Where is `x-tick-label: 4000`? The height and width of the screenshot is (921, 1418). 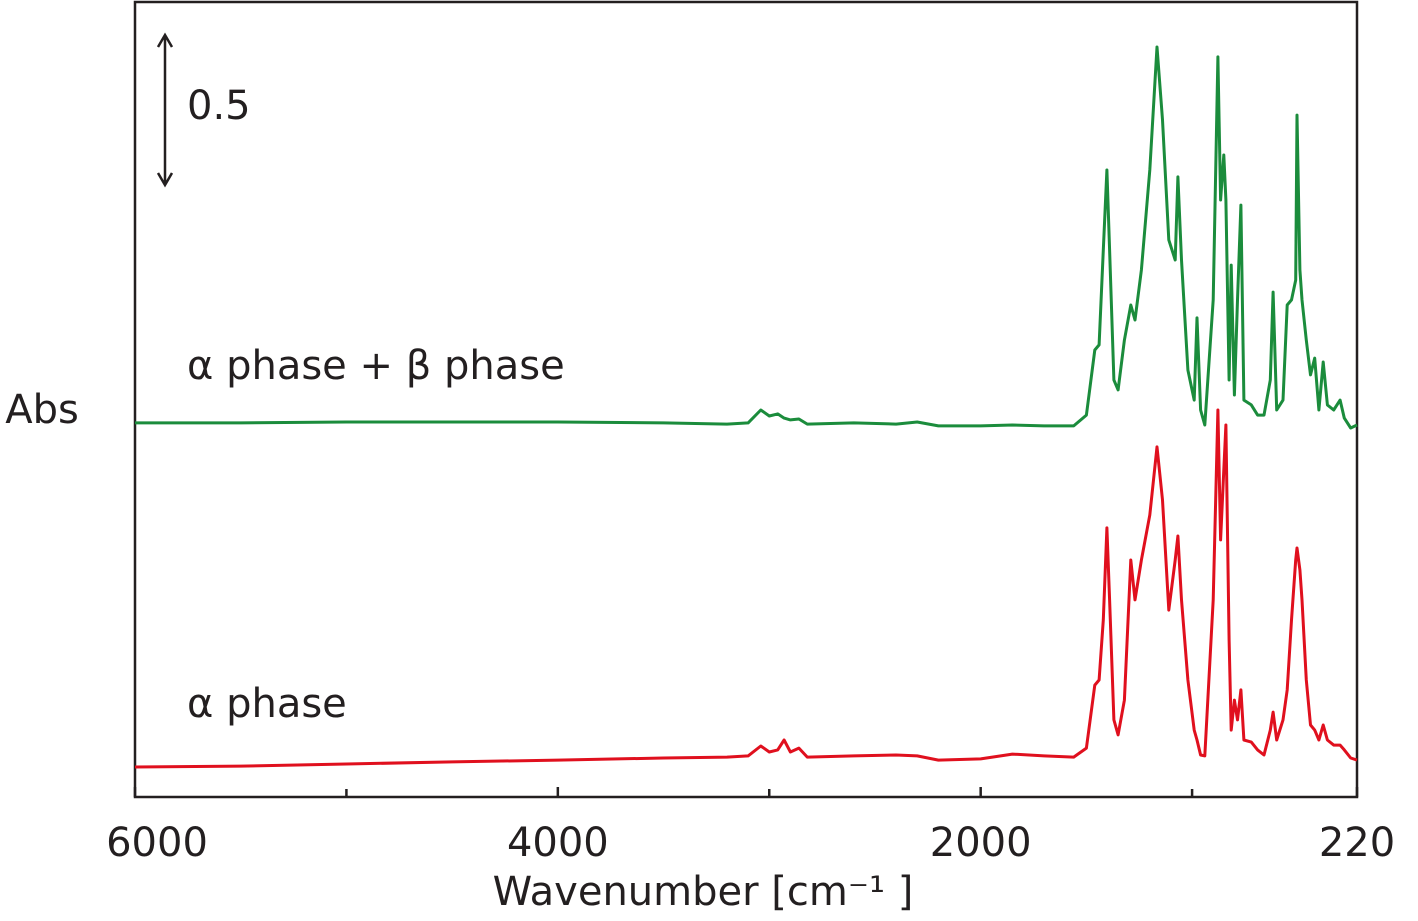
x-tick-label: 4000 is located at coordinates (558, 843).